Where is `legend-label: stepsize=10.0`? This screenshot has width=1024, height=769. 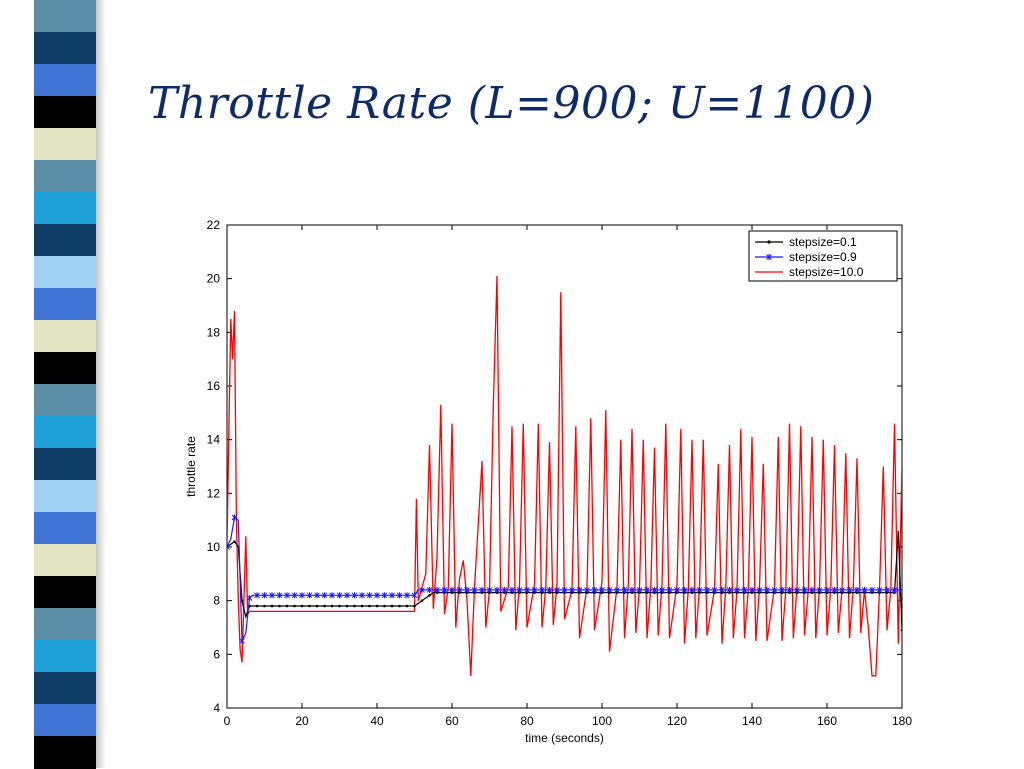 legend-label: stepsize=10.0 is located at coordinates (826, 272).